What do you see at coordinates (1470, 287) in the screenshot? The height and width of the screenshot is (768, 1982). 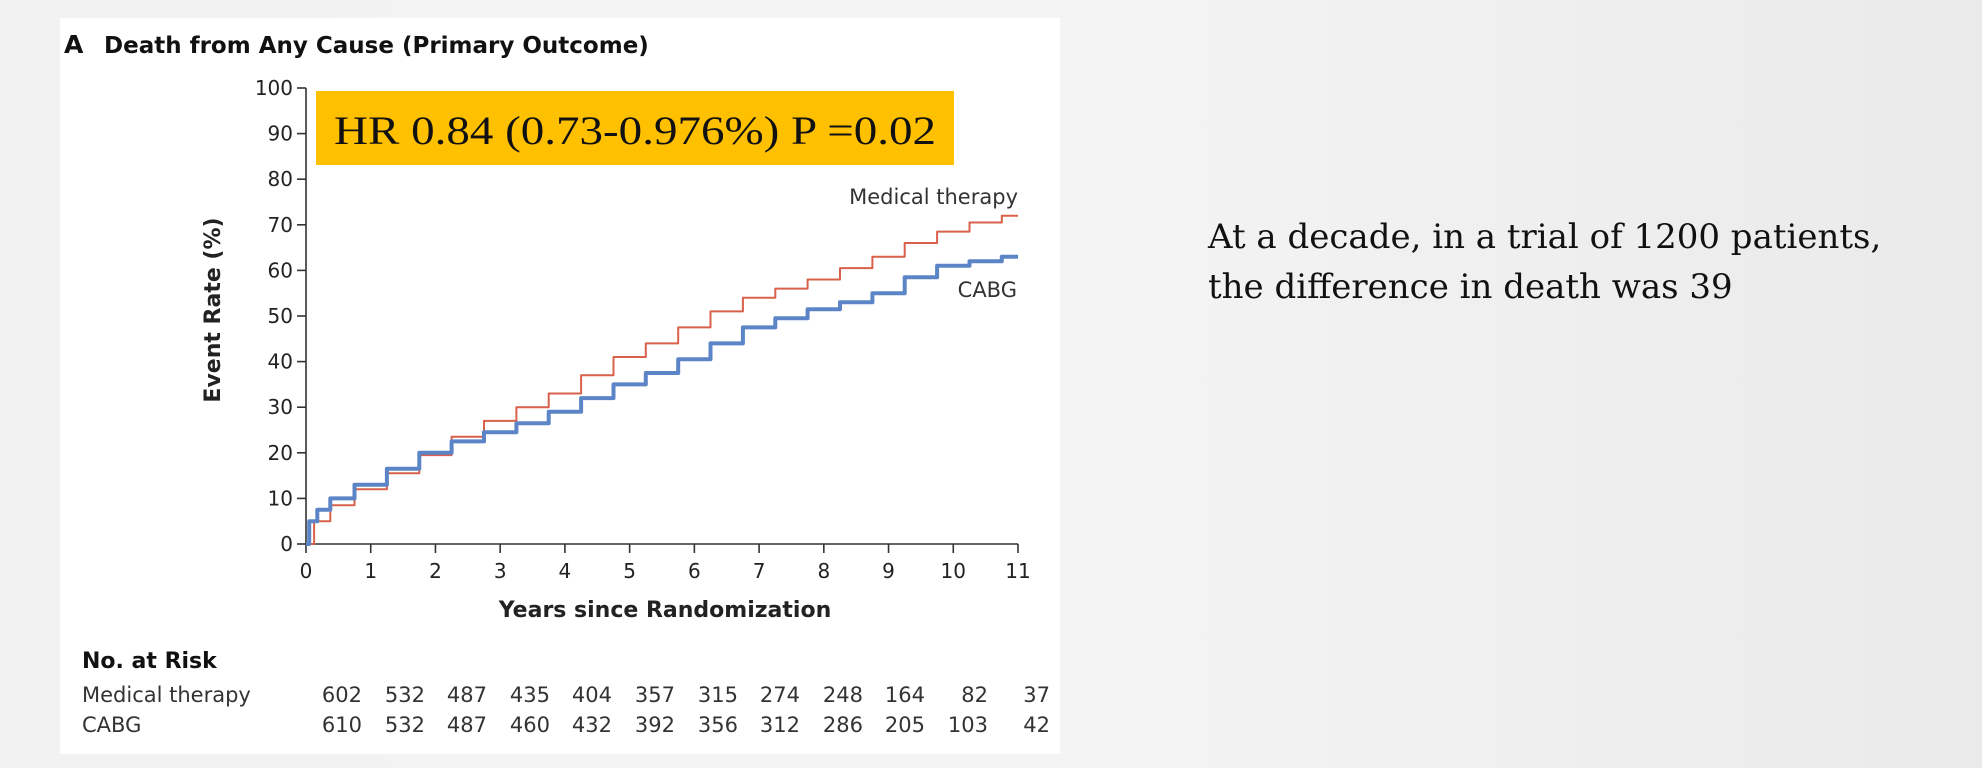 I see `annotation-line-2: the difference in death was 39` at bounding box center [1470, 287].